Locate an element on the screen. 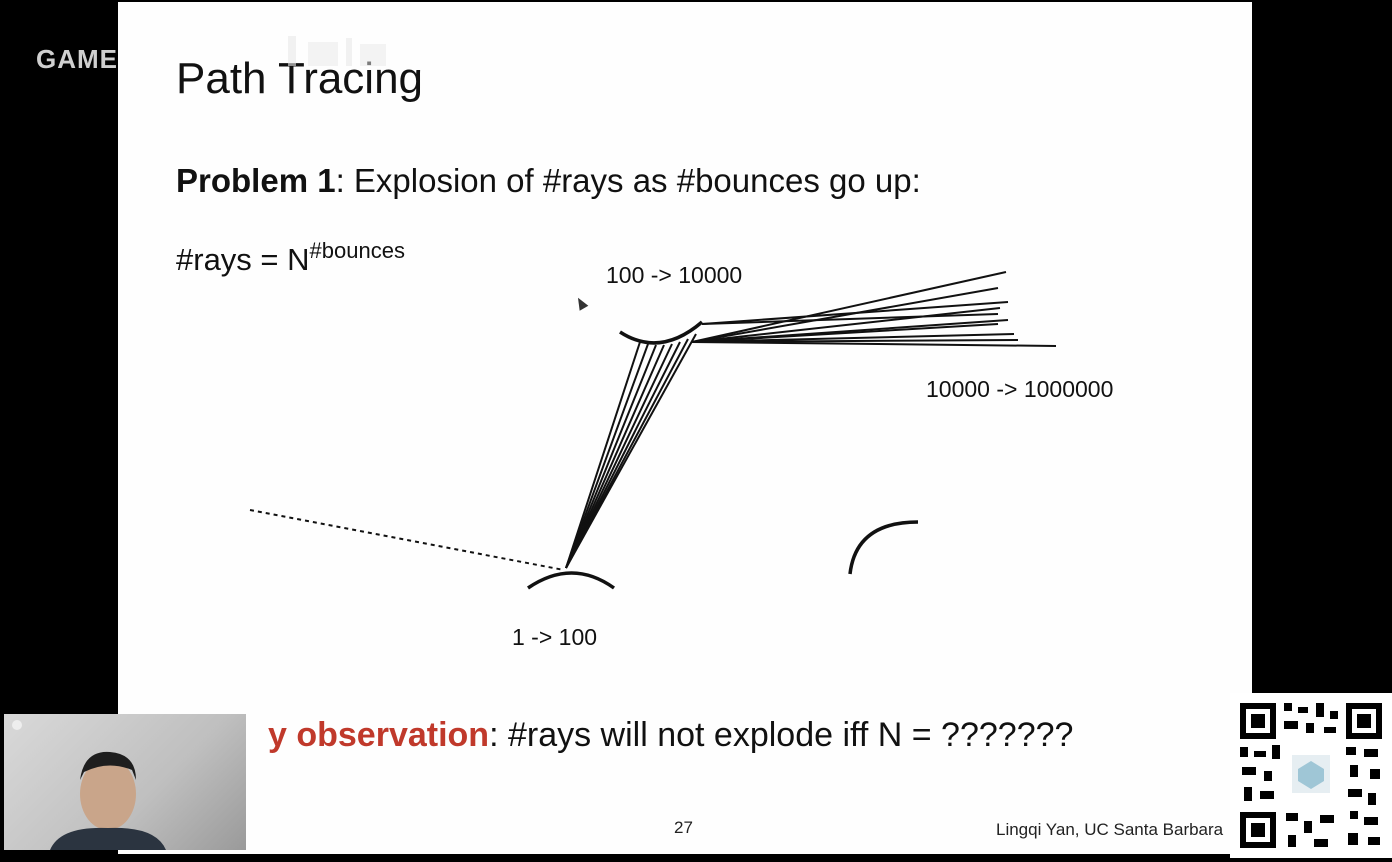  page-number: 27 is located at coordinates (683, 827).